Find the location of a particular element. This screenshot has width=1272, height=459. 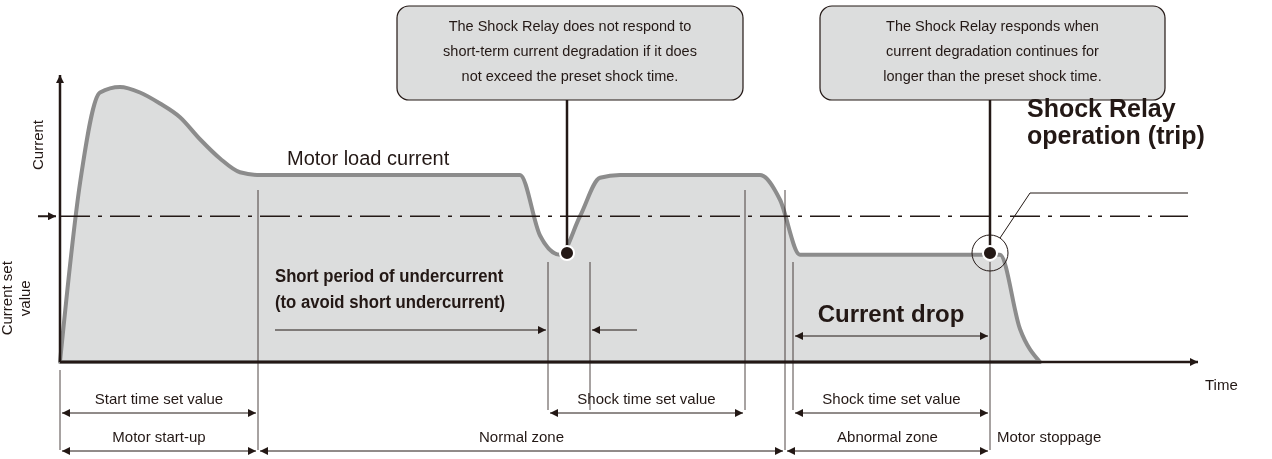

text: Motor stoppage is located at coordinates (1049, 436).